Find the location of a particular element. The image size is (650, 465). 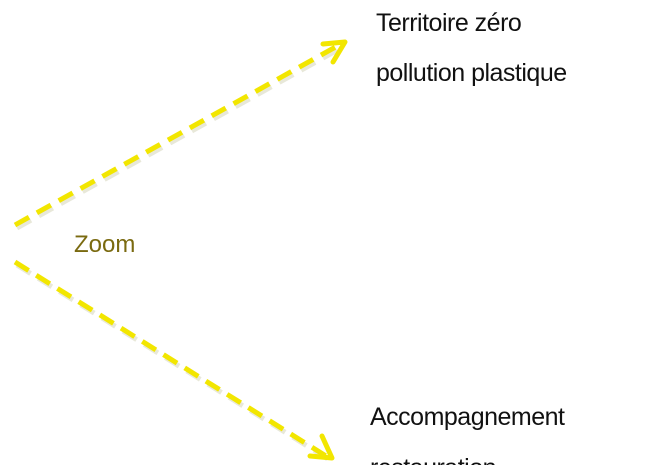

node-label: Accompagnement is located at coordinates (467, 417).